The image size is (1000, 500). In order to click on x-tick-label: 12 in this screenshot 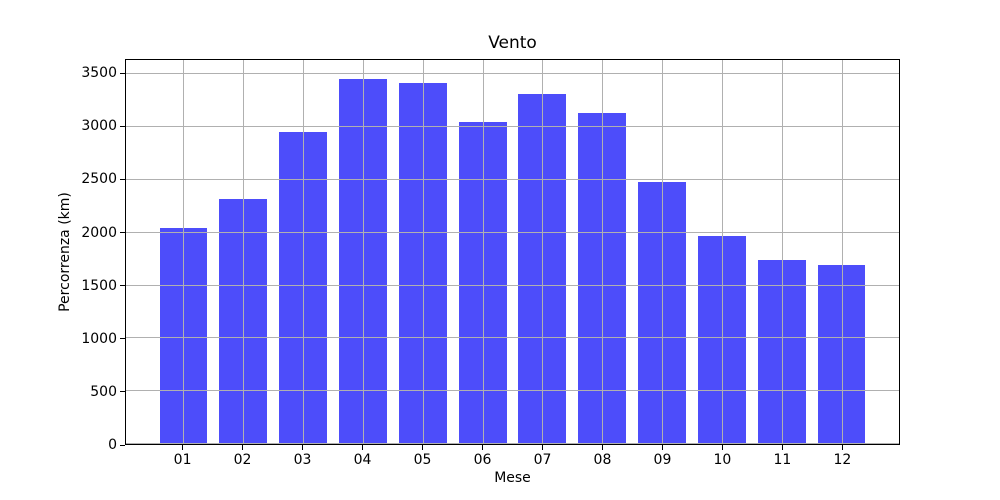, I will do `click(842, 460)`.